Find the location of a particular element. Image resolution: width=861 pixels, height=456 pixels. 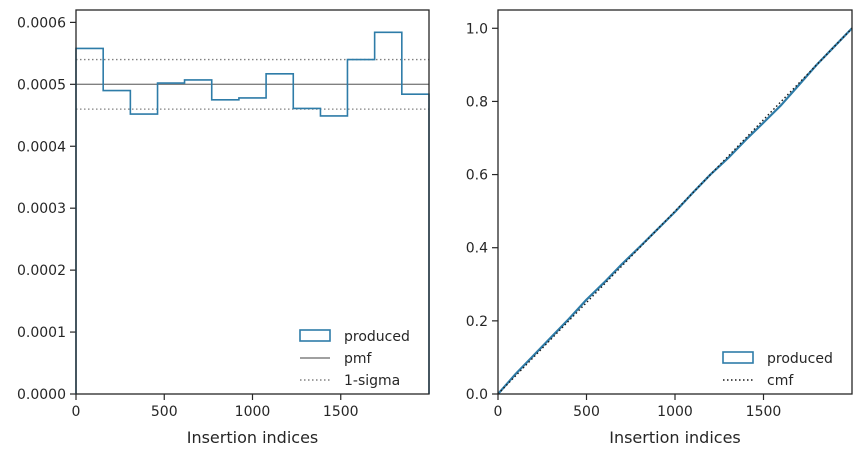

y-tick-label: 0.0002 is located at coordinates (41, 271).